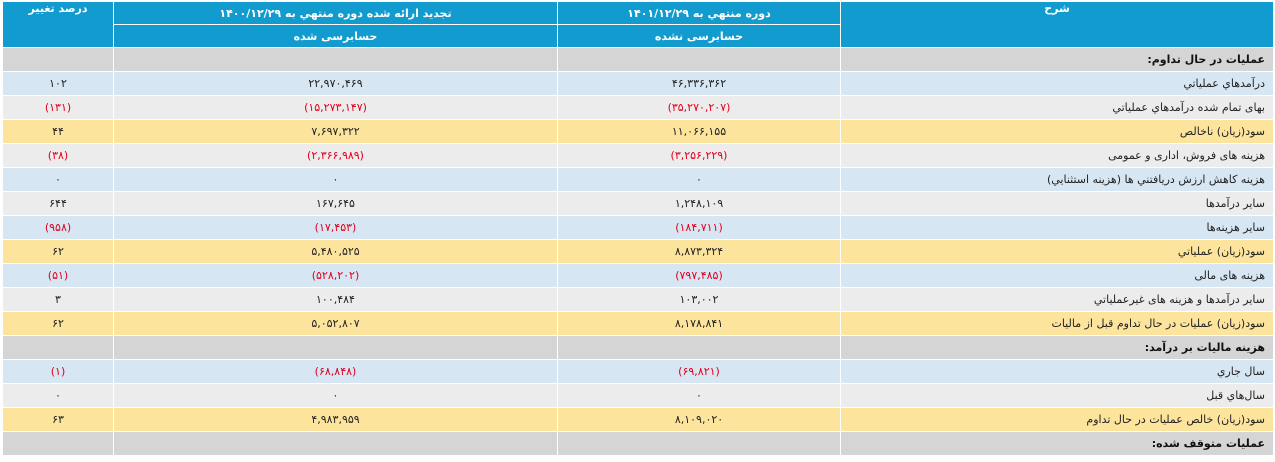 The width and height of the screenshot is (1275, 462). What do you see at coordinates (699, 203) in the screenshot?
I see `row-value: ۱,۲۴۸,۱۰۹` at bounding box center [699, 203].